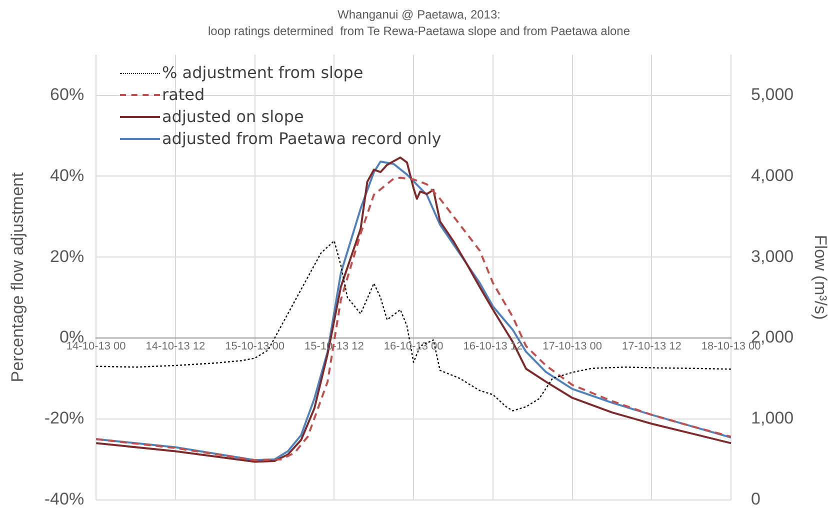  Describe the element at coordinates (64, 498) in the screenshot. I see `y-tick-label: -40%` at that location.